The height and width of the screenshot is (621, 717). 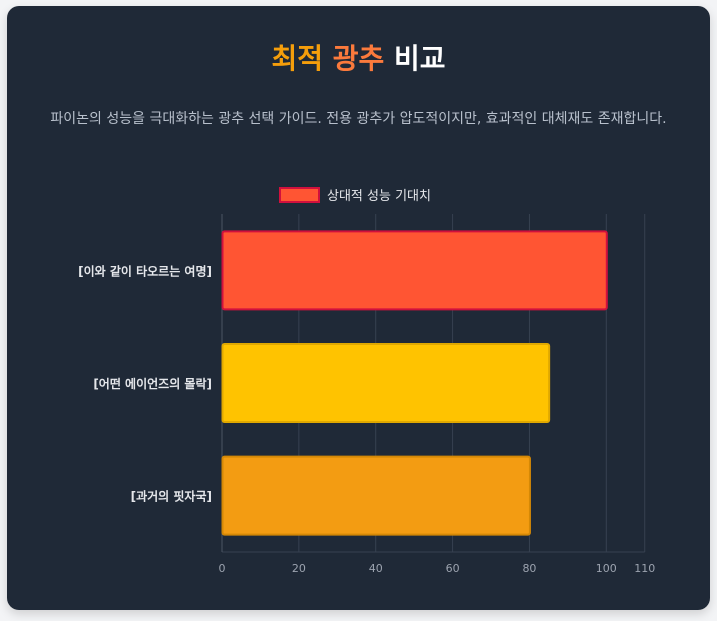 What do you see at coordinates (420, 58) in the screenshot?
I see `title-part-3: 비교` at bounding box center [420, 58].